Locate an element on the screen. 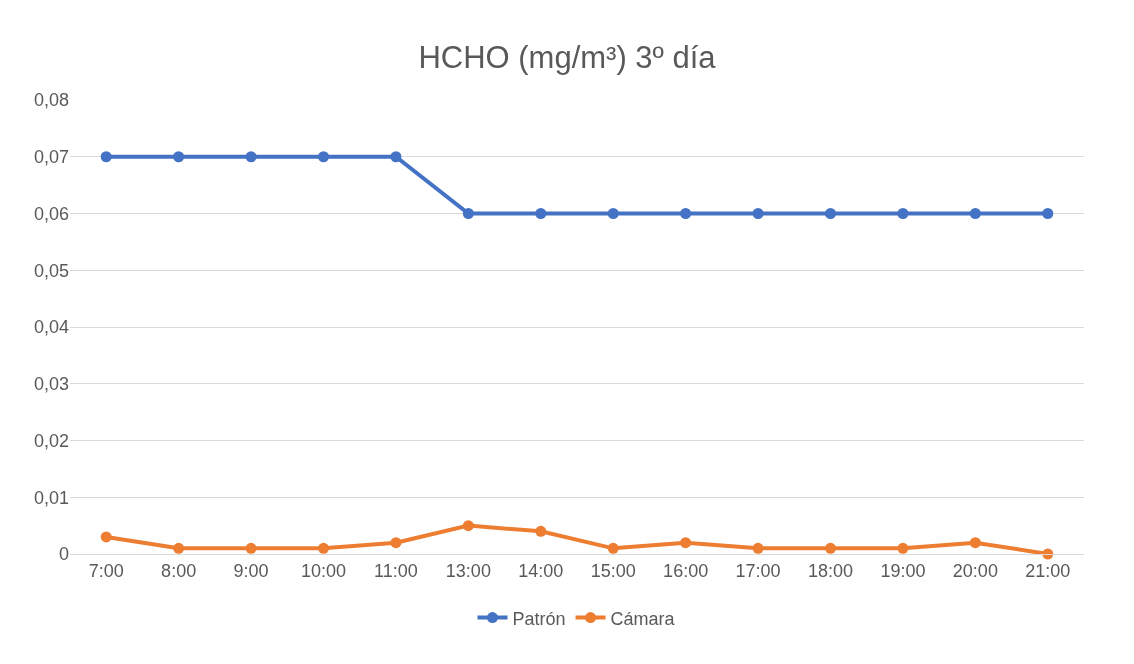 This screenshot has height=664, width=1134. x-tick-label: 10:00 is located at coordinates (323, 570).